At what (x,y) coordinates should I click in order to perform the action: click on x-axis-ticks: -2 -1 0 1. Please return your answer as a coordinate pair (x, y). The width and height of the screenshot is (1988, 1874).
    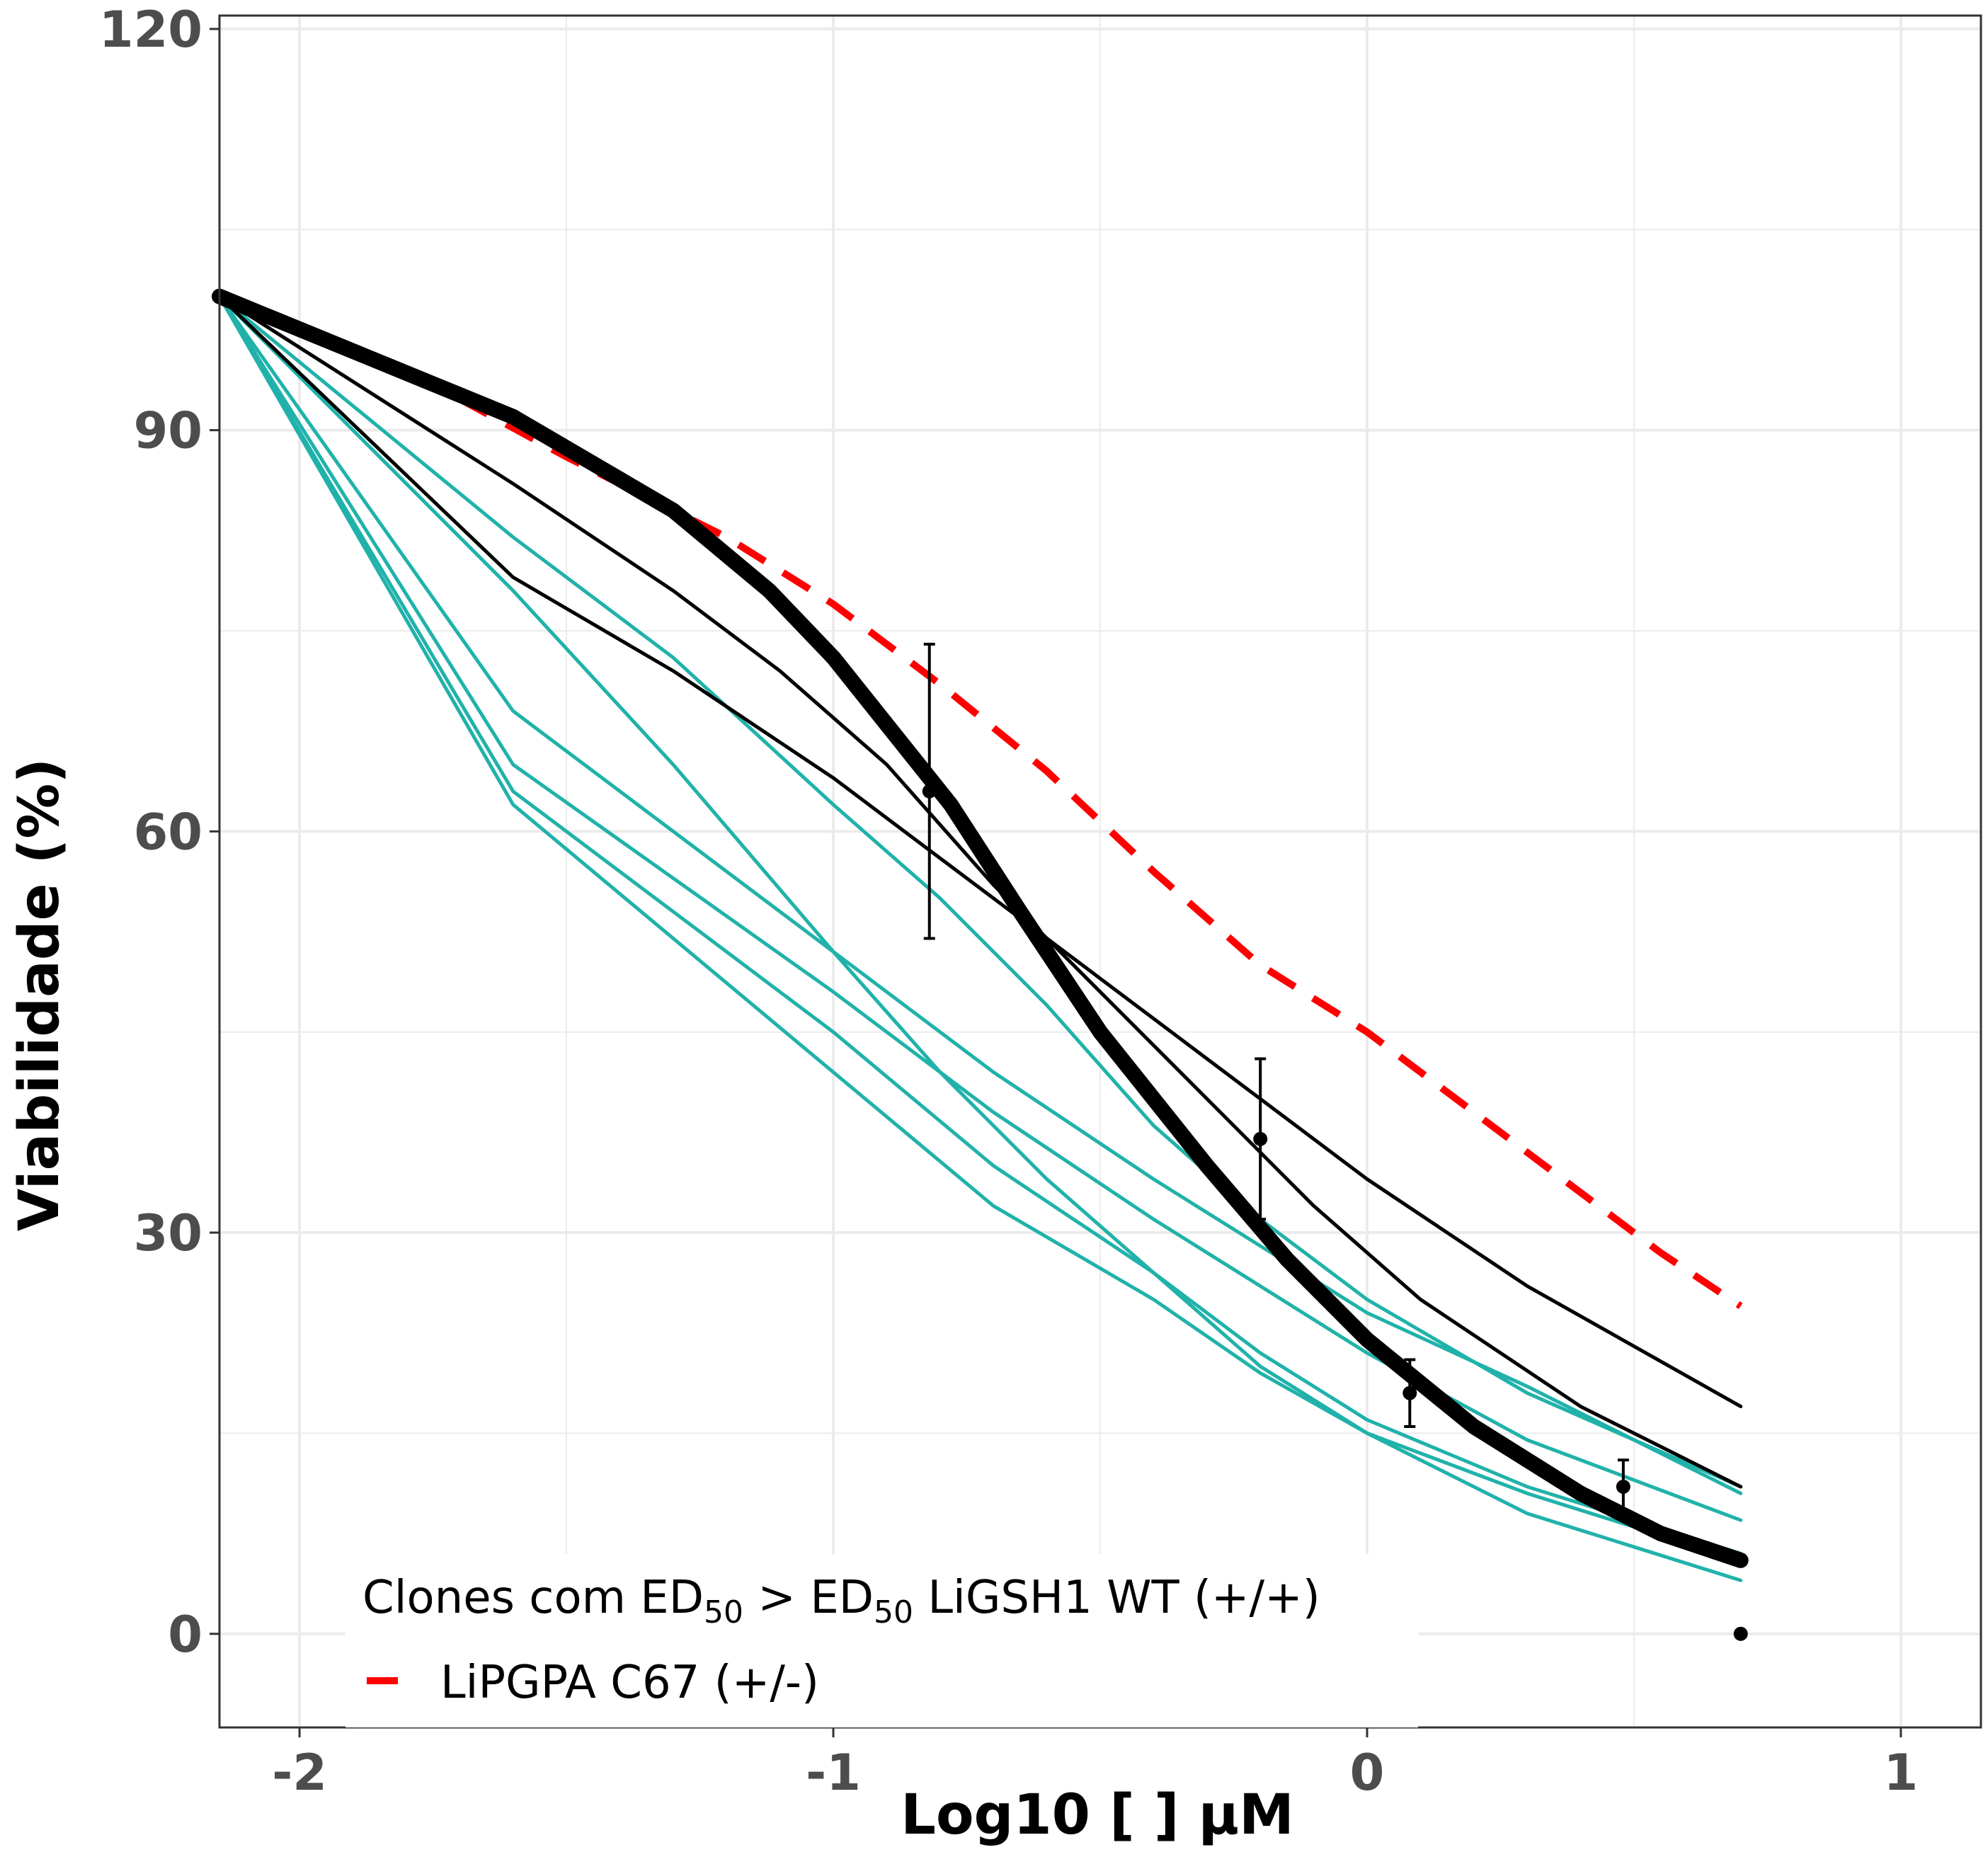
    Looking at the image, I should click on (1095, 1764).